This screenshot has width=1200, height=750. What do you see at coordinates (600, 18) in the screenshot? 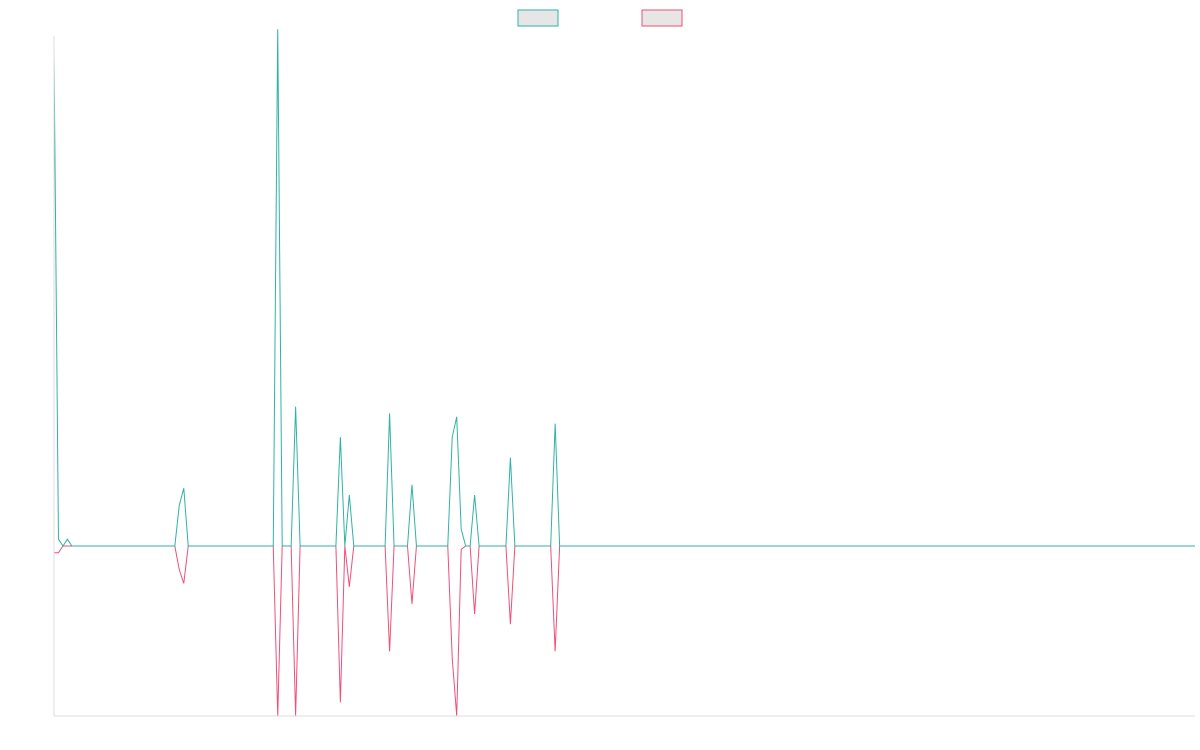
I see `legend` at bounding box center [600, 18].